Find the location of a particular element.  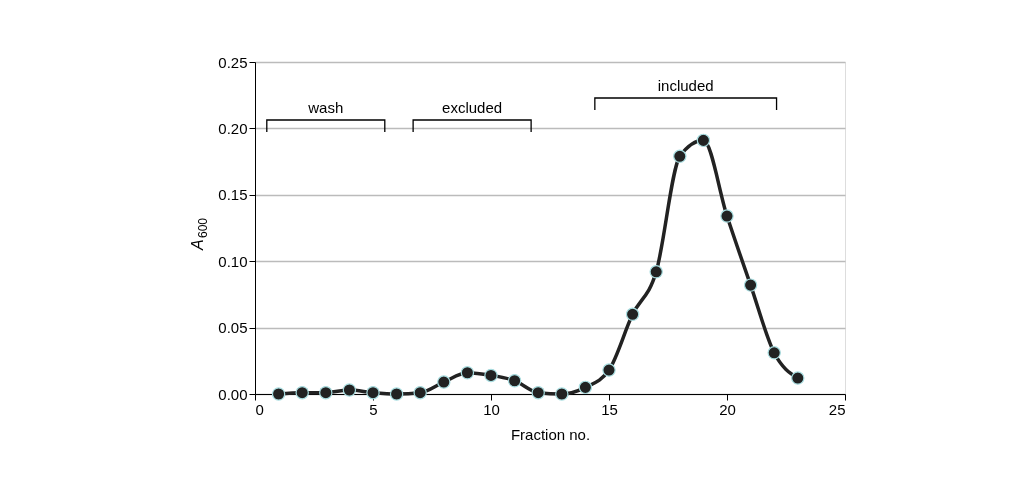

y-axis-title: A600 is located at coordinates (199, 234).